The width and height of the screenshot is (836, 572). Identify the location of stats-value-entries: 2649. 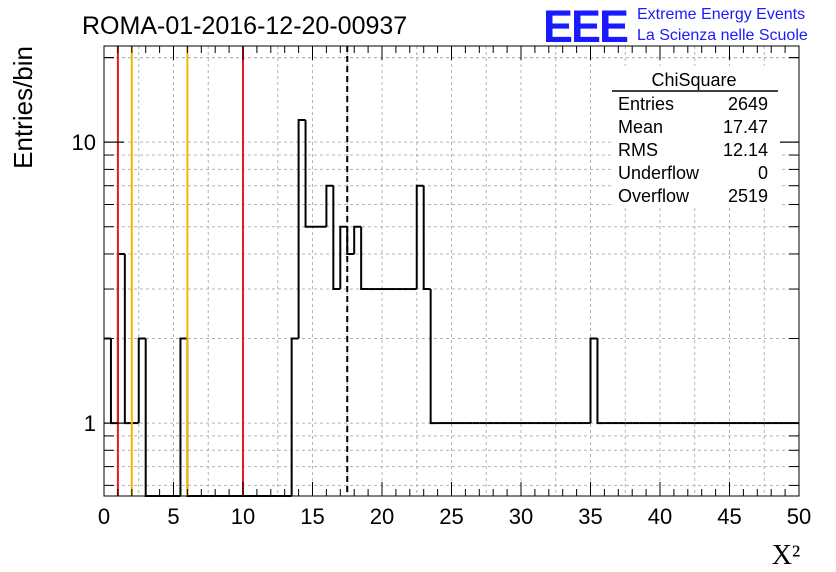
(748, 104).